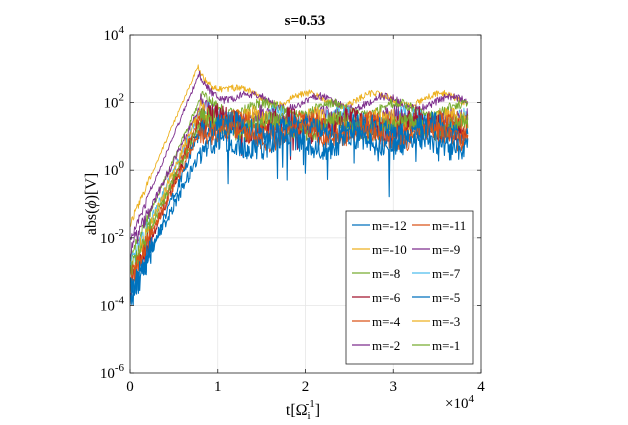  Describe the element at coordinates (446, 345) in the screenshot. I see `legend-label: m=-1` at that location.